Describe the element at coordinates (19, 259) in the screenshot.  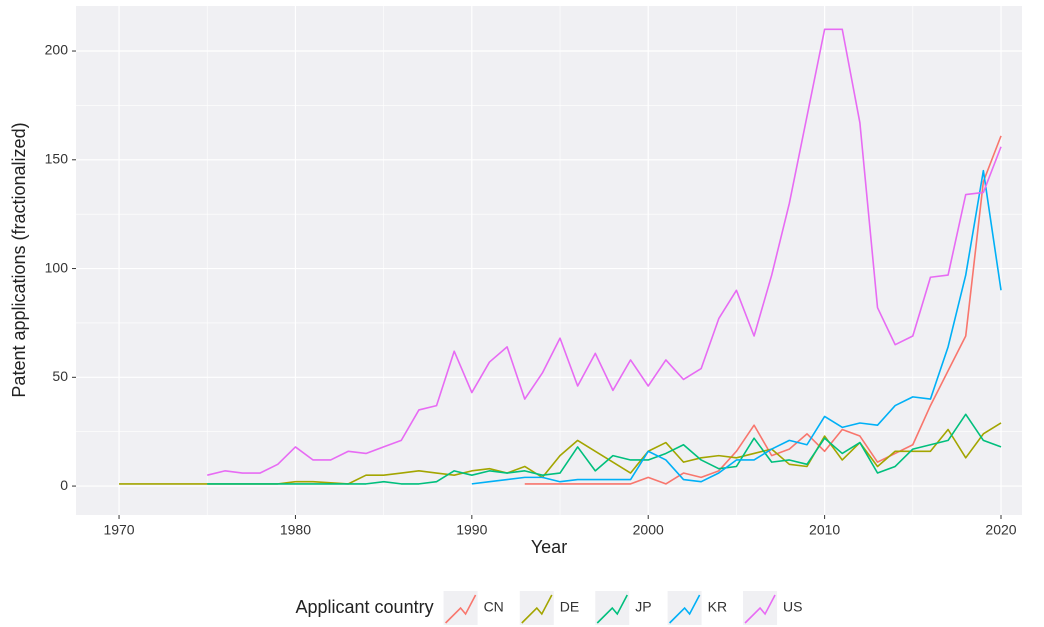
I see `y-axis-label: Patent applications (fractionalized)` at that location.